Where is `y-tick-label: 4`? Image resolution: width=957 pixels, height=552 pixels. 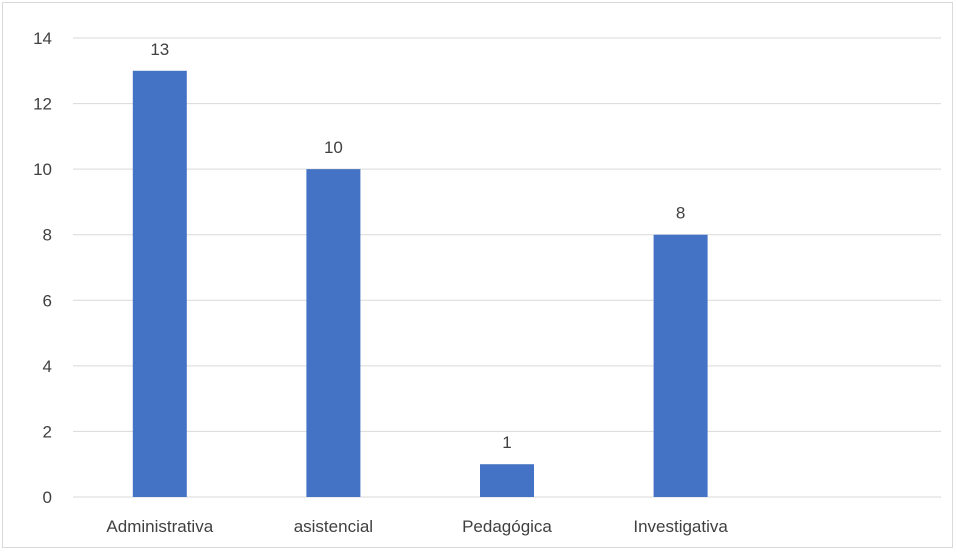
y-tick-label: 4 is located at coordinates (47, 366).